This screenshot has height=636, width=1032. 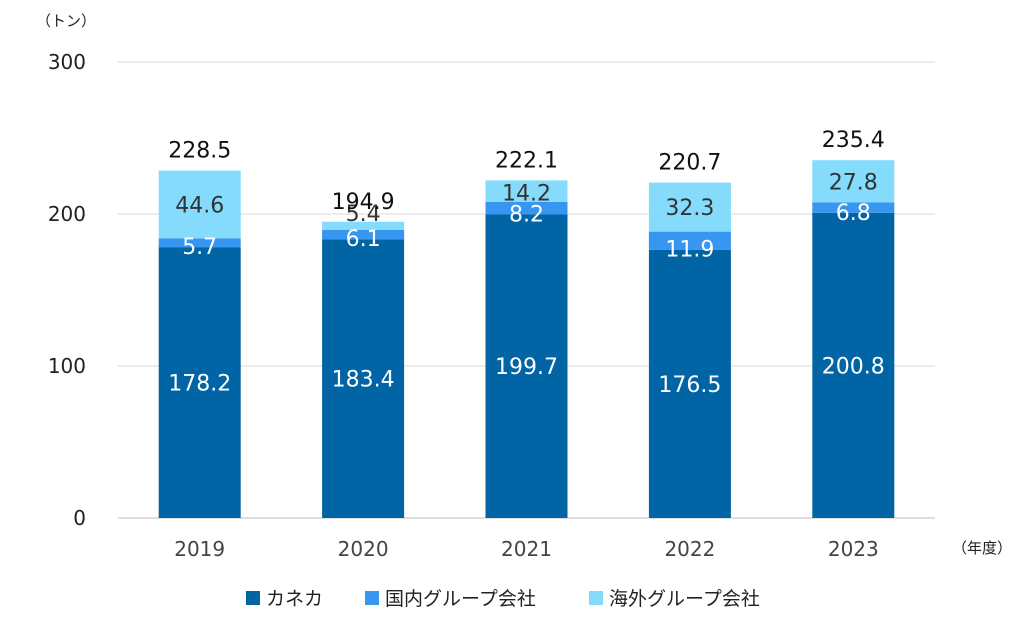 I want to click on segment-value-label: 178.2, so click(x=199, y=384).